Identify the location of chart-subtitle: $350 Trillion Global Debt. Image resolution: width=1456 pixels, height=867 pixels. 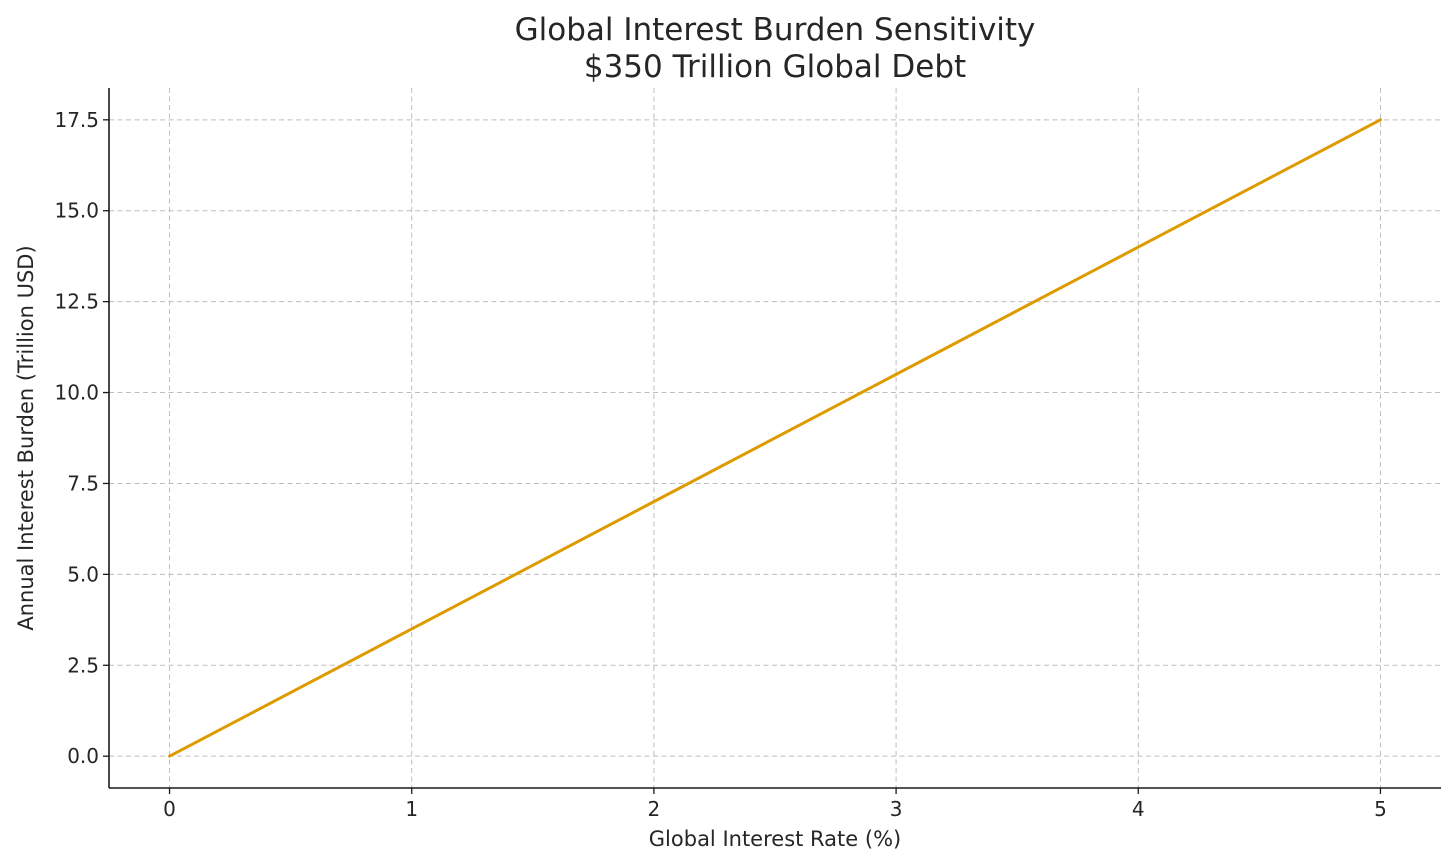
(775, 67).